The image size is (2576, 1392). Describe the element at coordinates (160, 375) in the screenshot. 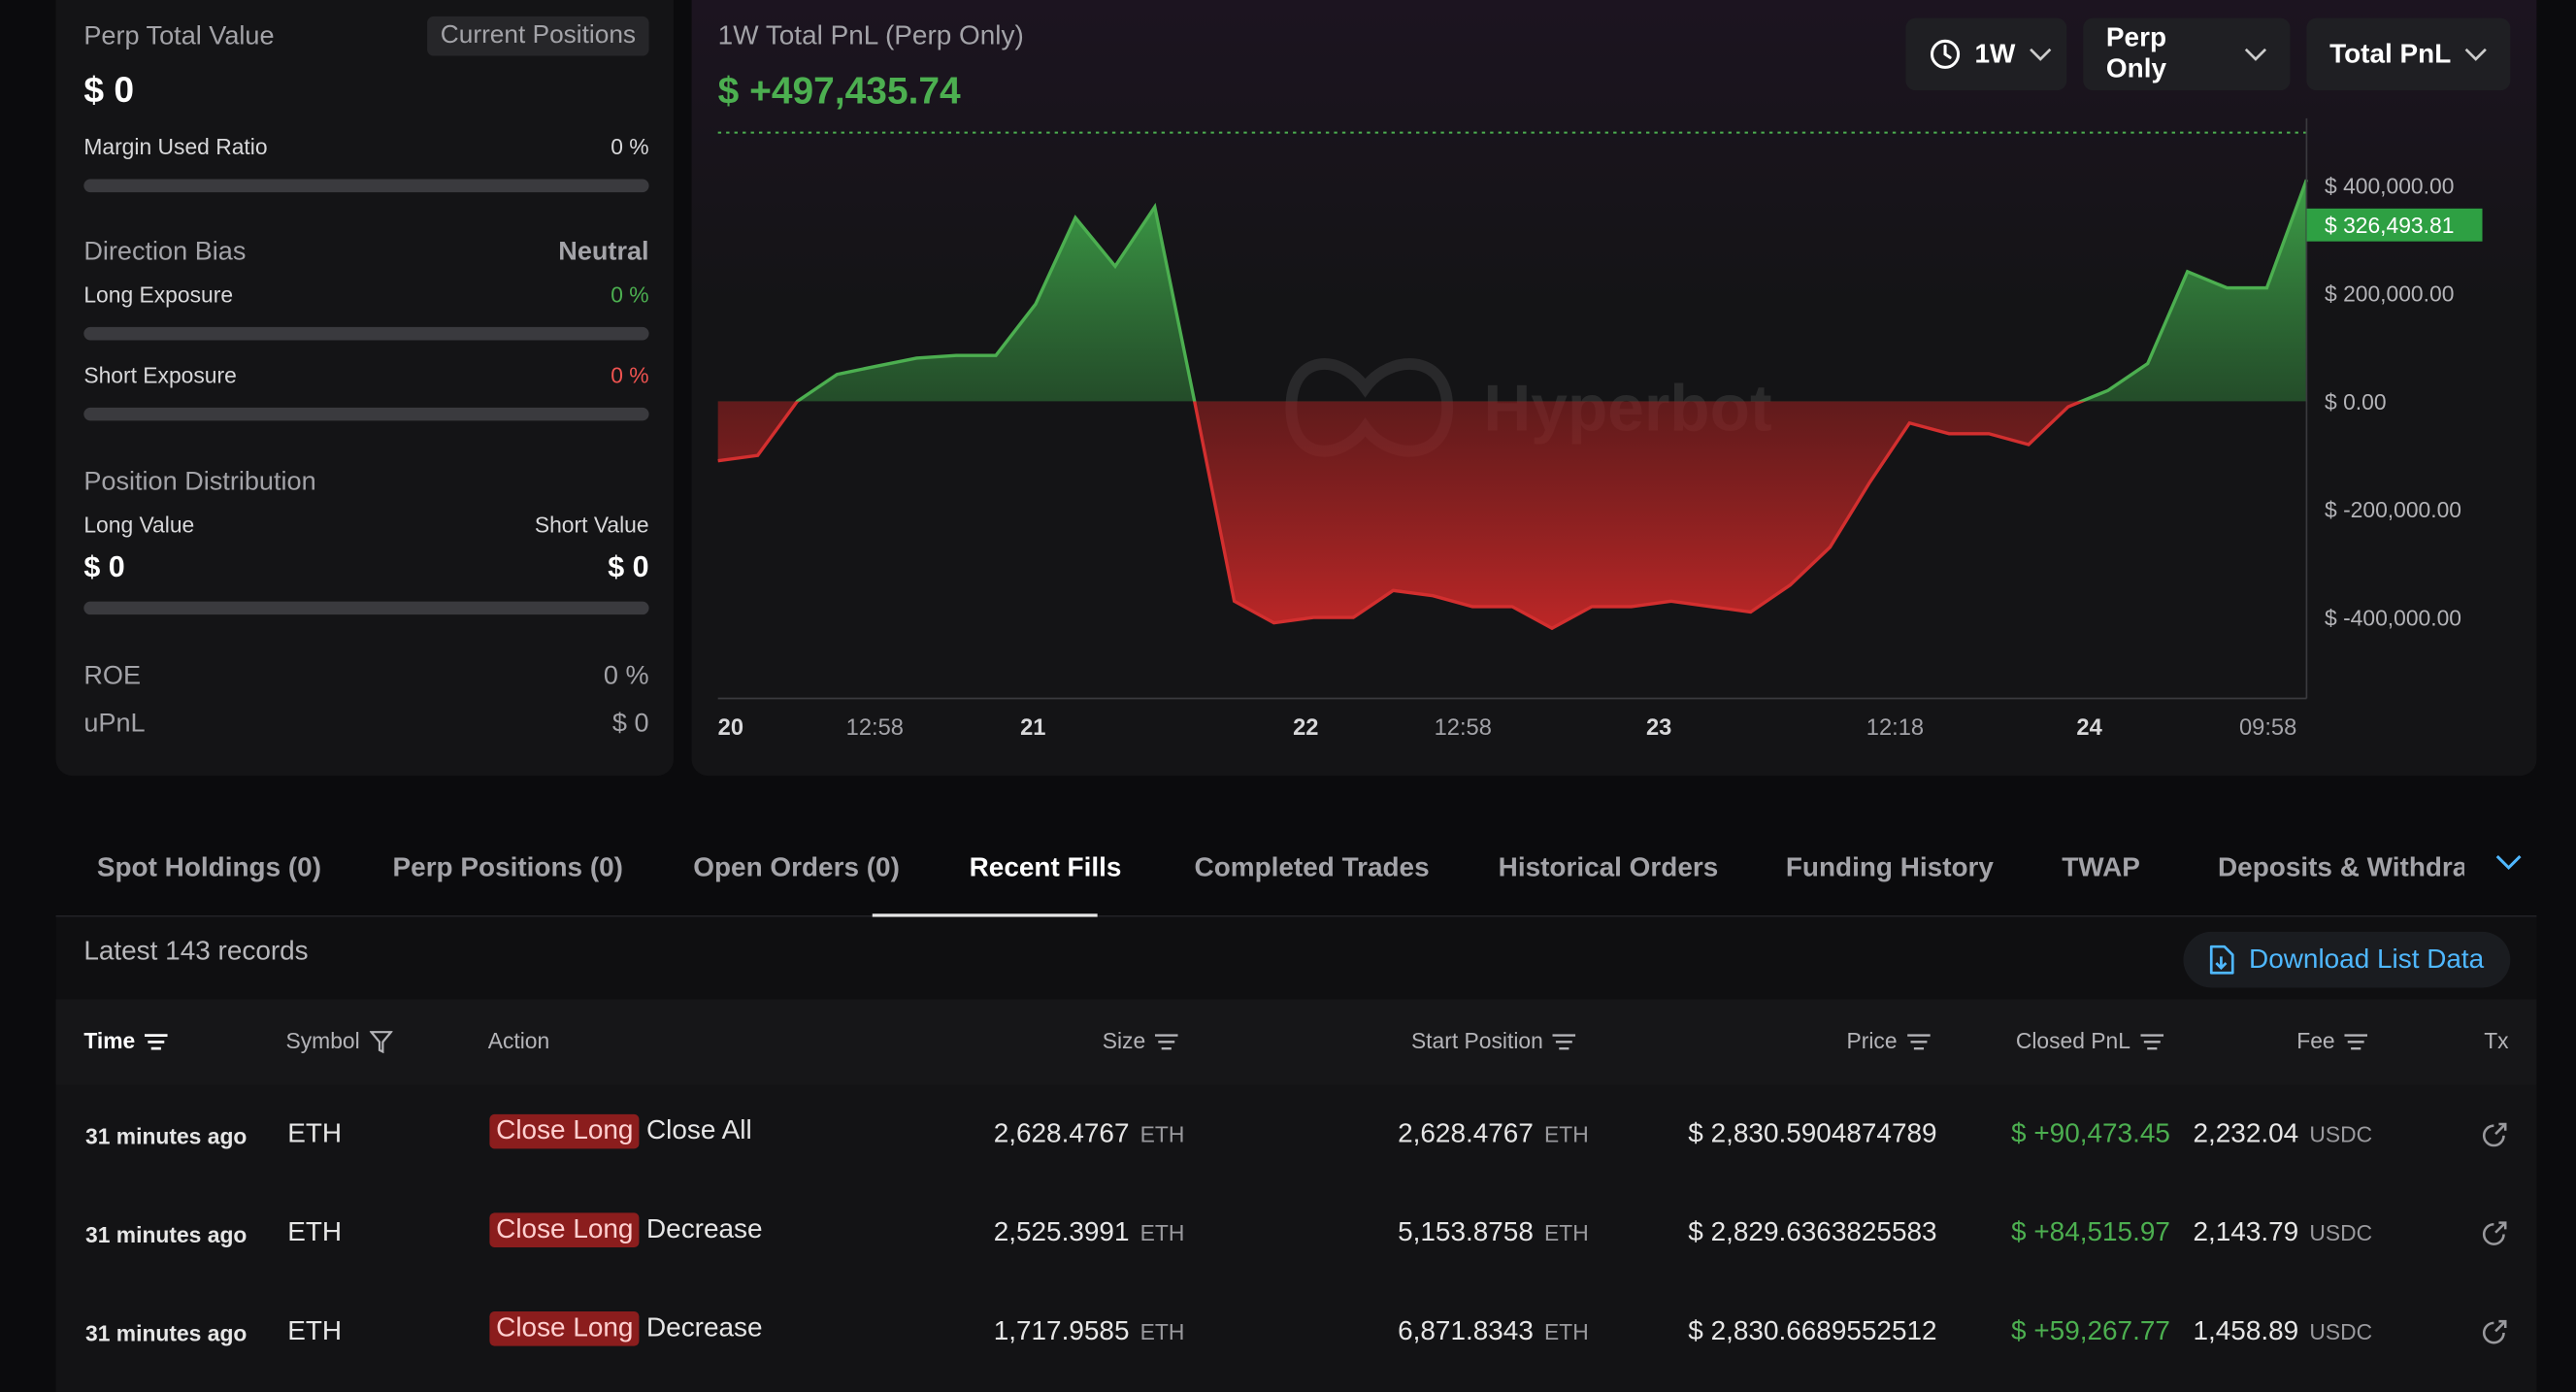

I see `short-exposure-label: Short Exposure` at that location.